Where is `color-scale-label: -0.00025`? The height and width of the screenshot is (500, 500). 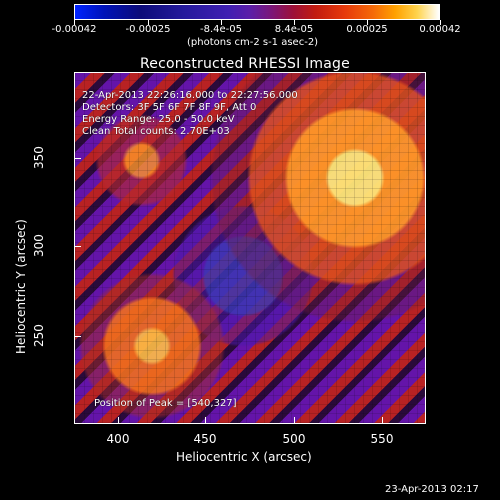 color-scale-label: -0.00025 is located at coordinates (148, 29).